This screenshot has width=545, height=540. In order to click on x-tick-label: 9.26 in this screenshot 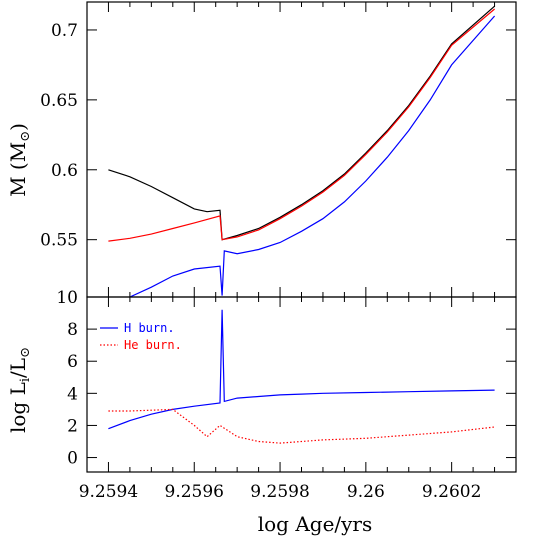, I will do `click(366, 492)`.